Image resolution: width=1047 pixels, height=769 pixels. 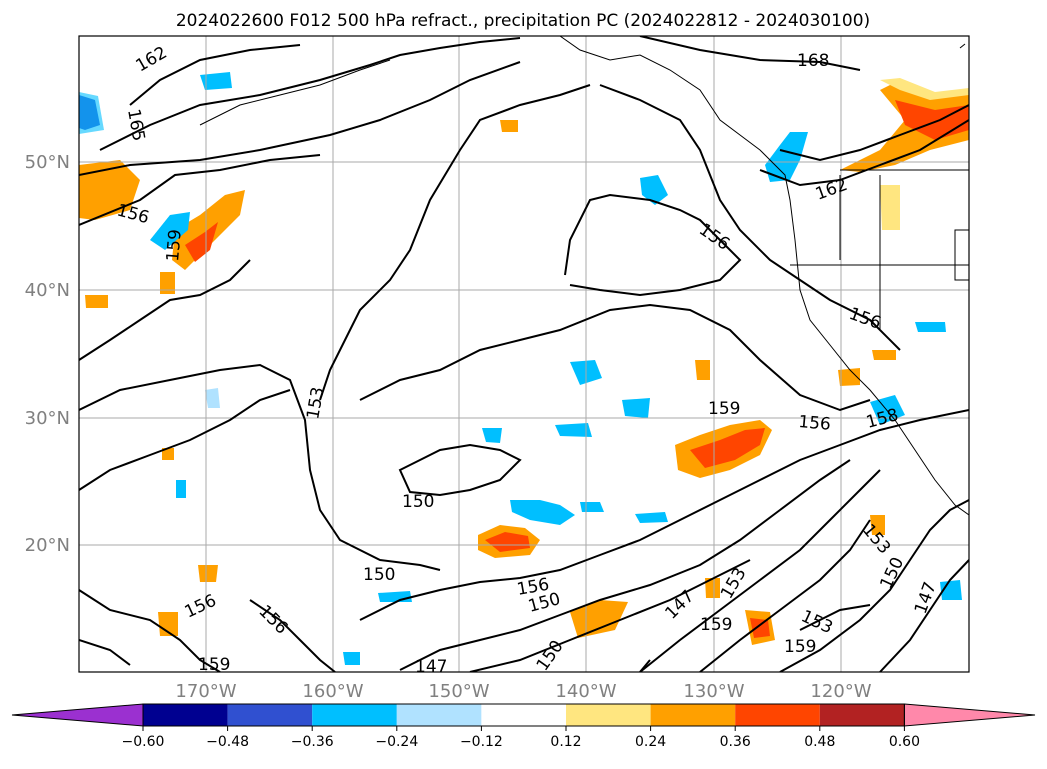 I want to click on colorbar-tick-label: 0.24, so click(x=650, y=742).